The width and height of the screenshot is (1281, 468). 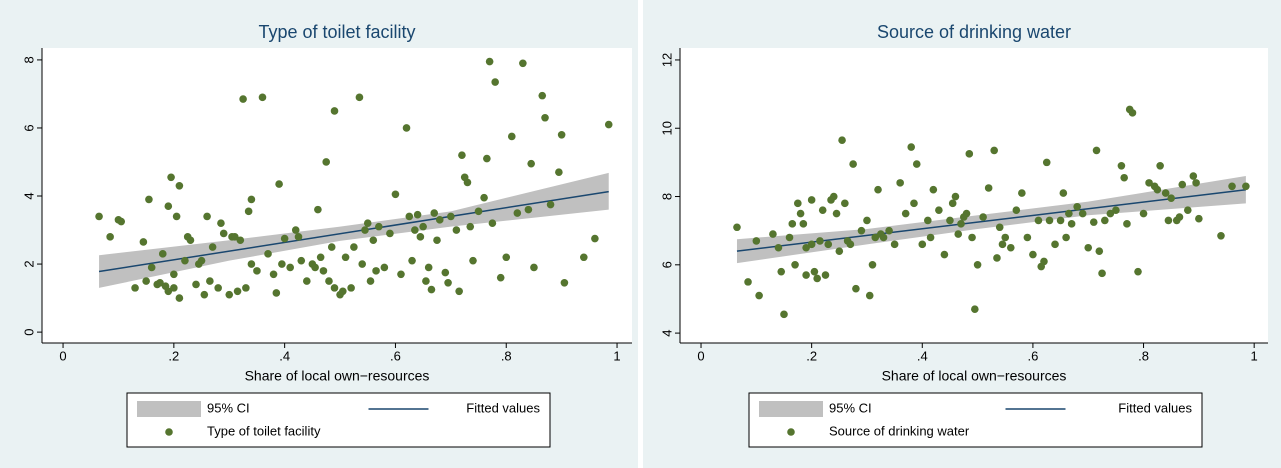 I want to click on x-tick-label: 0, so click(x=700, y=355).